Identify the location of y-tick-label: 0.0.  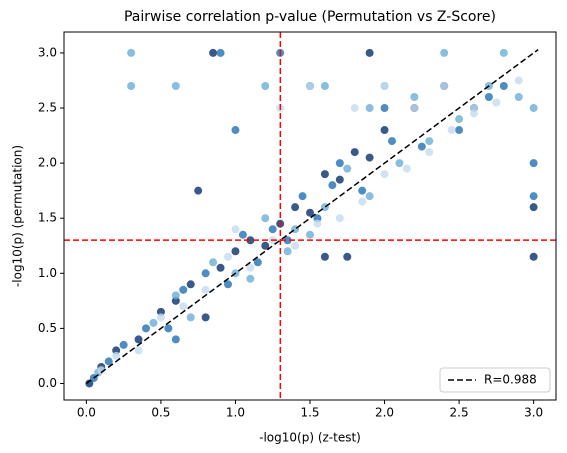
(47, 383).